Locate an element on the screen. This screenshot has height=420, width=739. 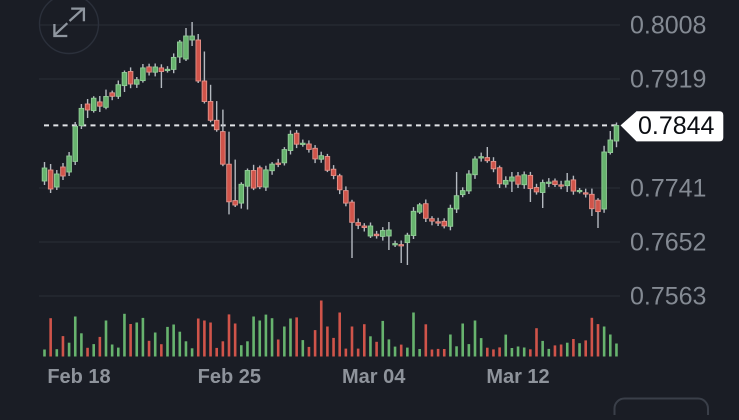
svg-text: 0.7563 is located at coordinates (668, 297).